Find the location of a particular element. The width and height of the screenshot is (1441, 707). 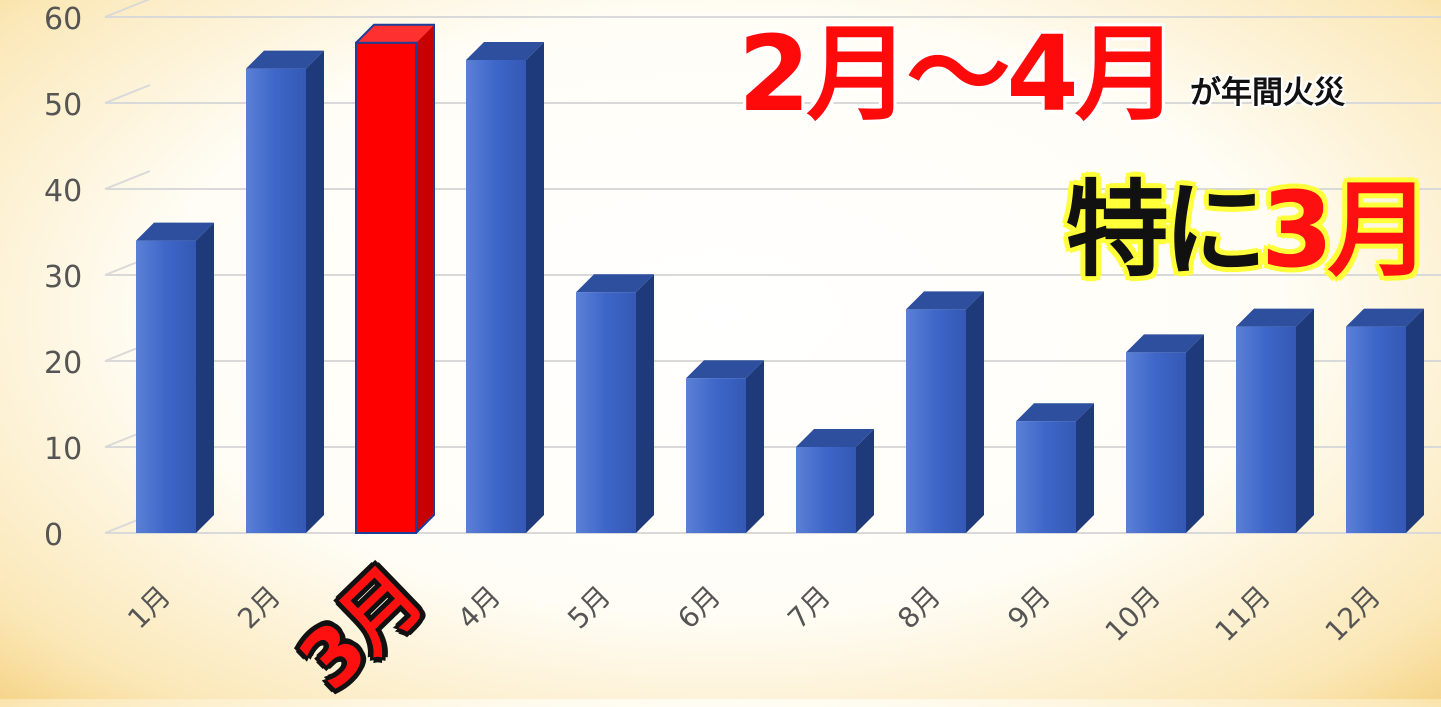

headline-text: 2月～4月 is located at coordinates (958, 74).